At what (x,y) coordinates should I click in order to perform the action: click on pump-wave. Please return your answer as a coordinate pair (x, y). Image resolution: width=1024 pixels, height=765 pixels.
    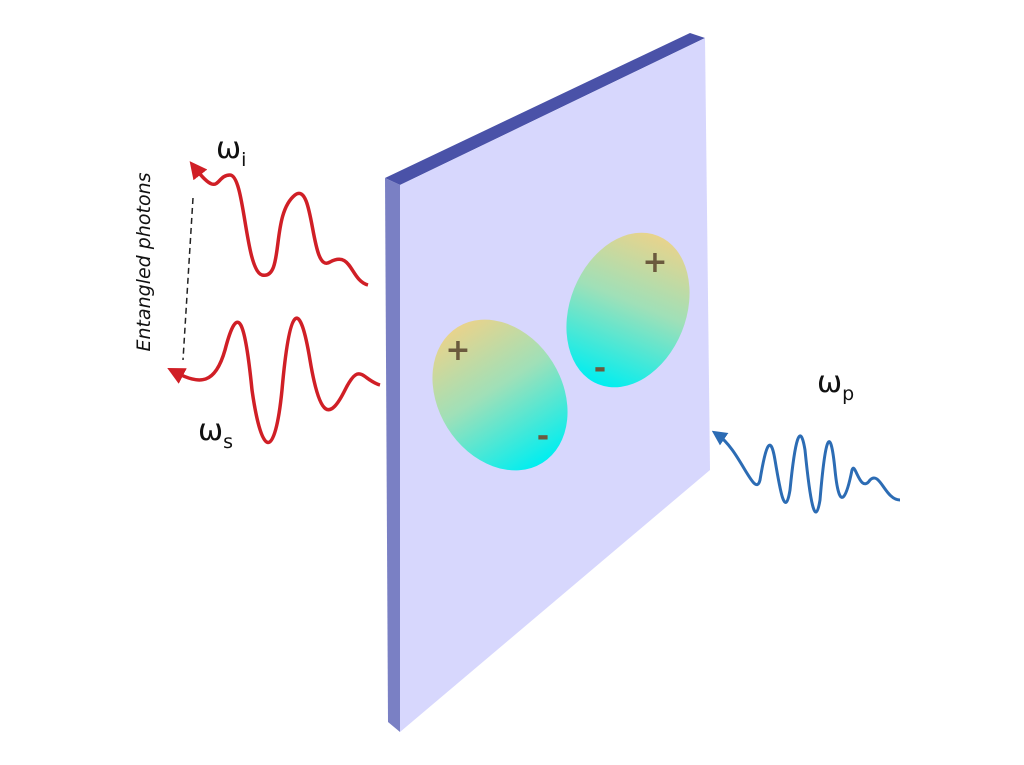
    Looking at the image, I should click on (806, 472).